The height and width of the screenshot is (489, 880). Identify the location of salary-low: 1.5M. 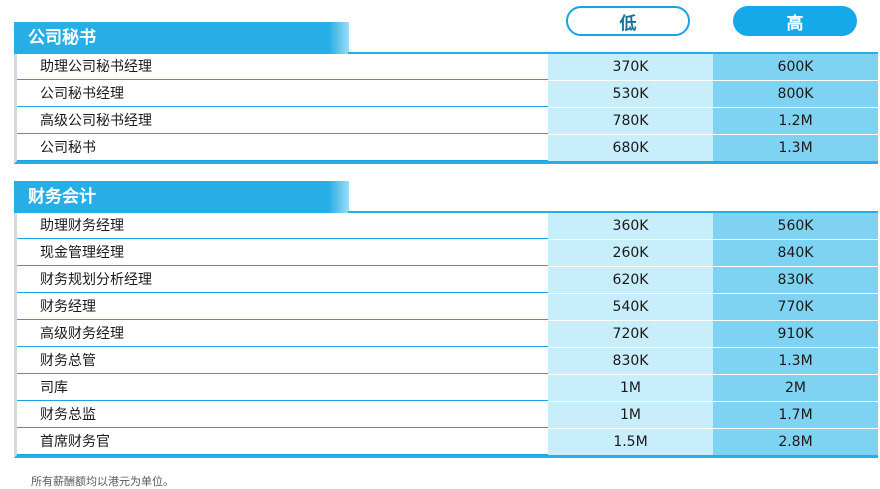
(630, 442).